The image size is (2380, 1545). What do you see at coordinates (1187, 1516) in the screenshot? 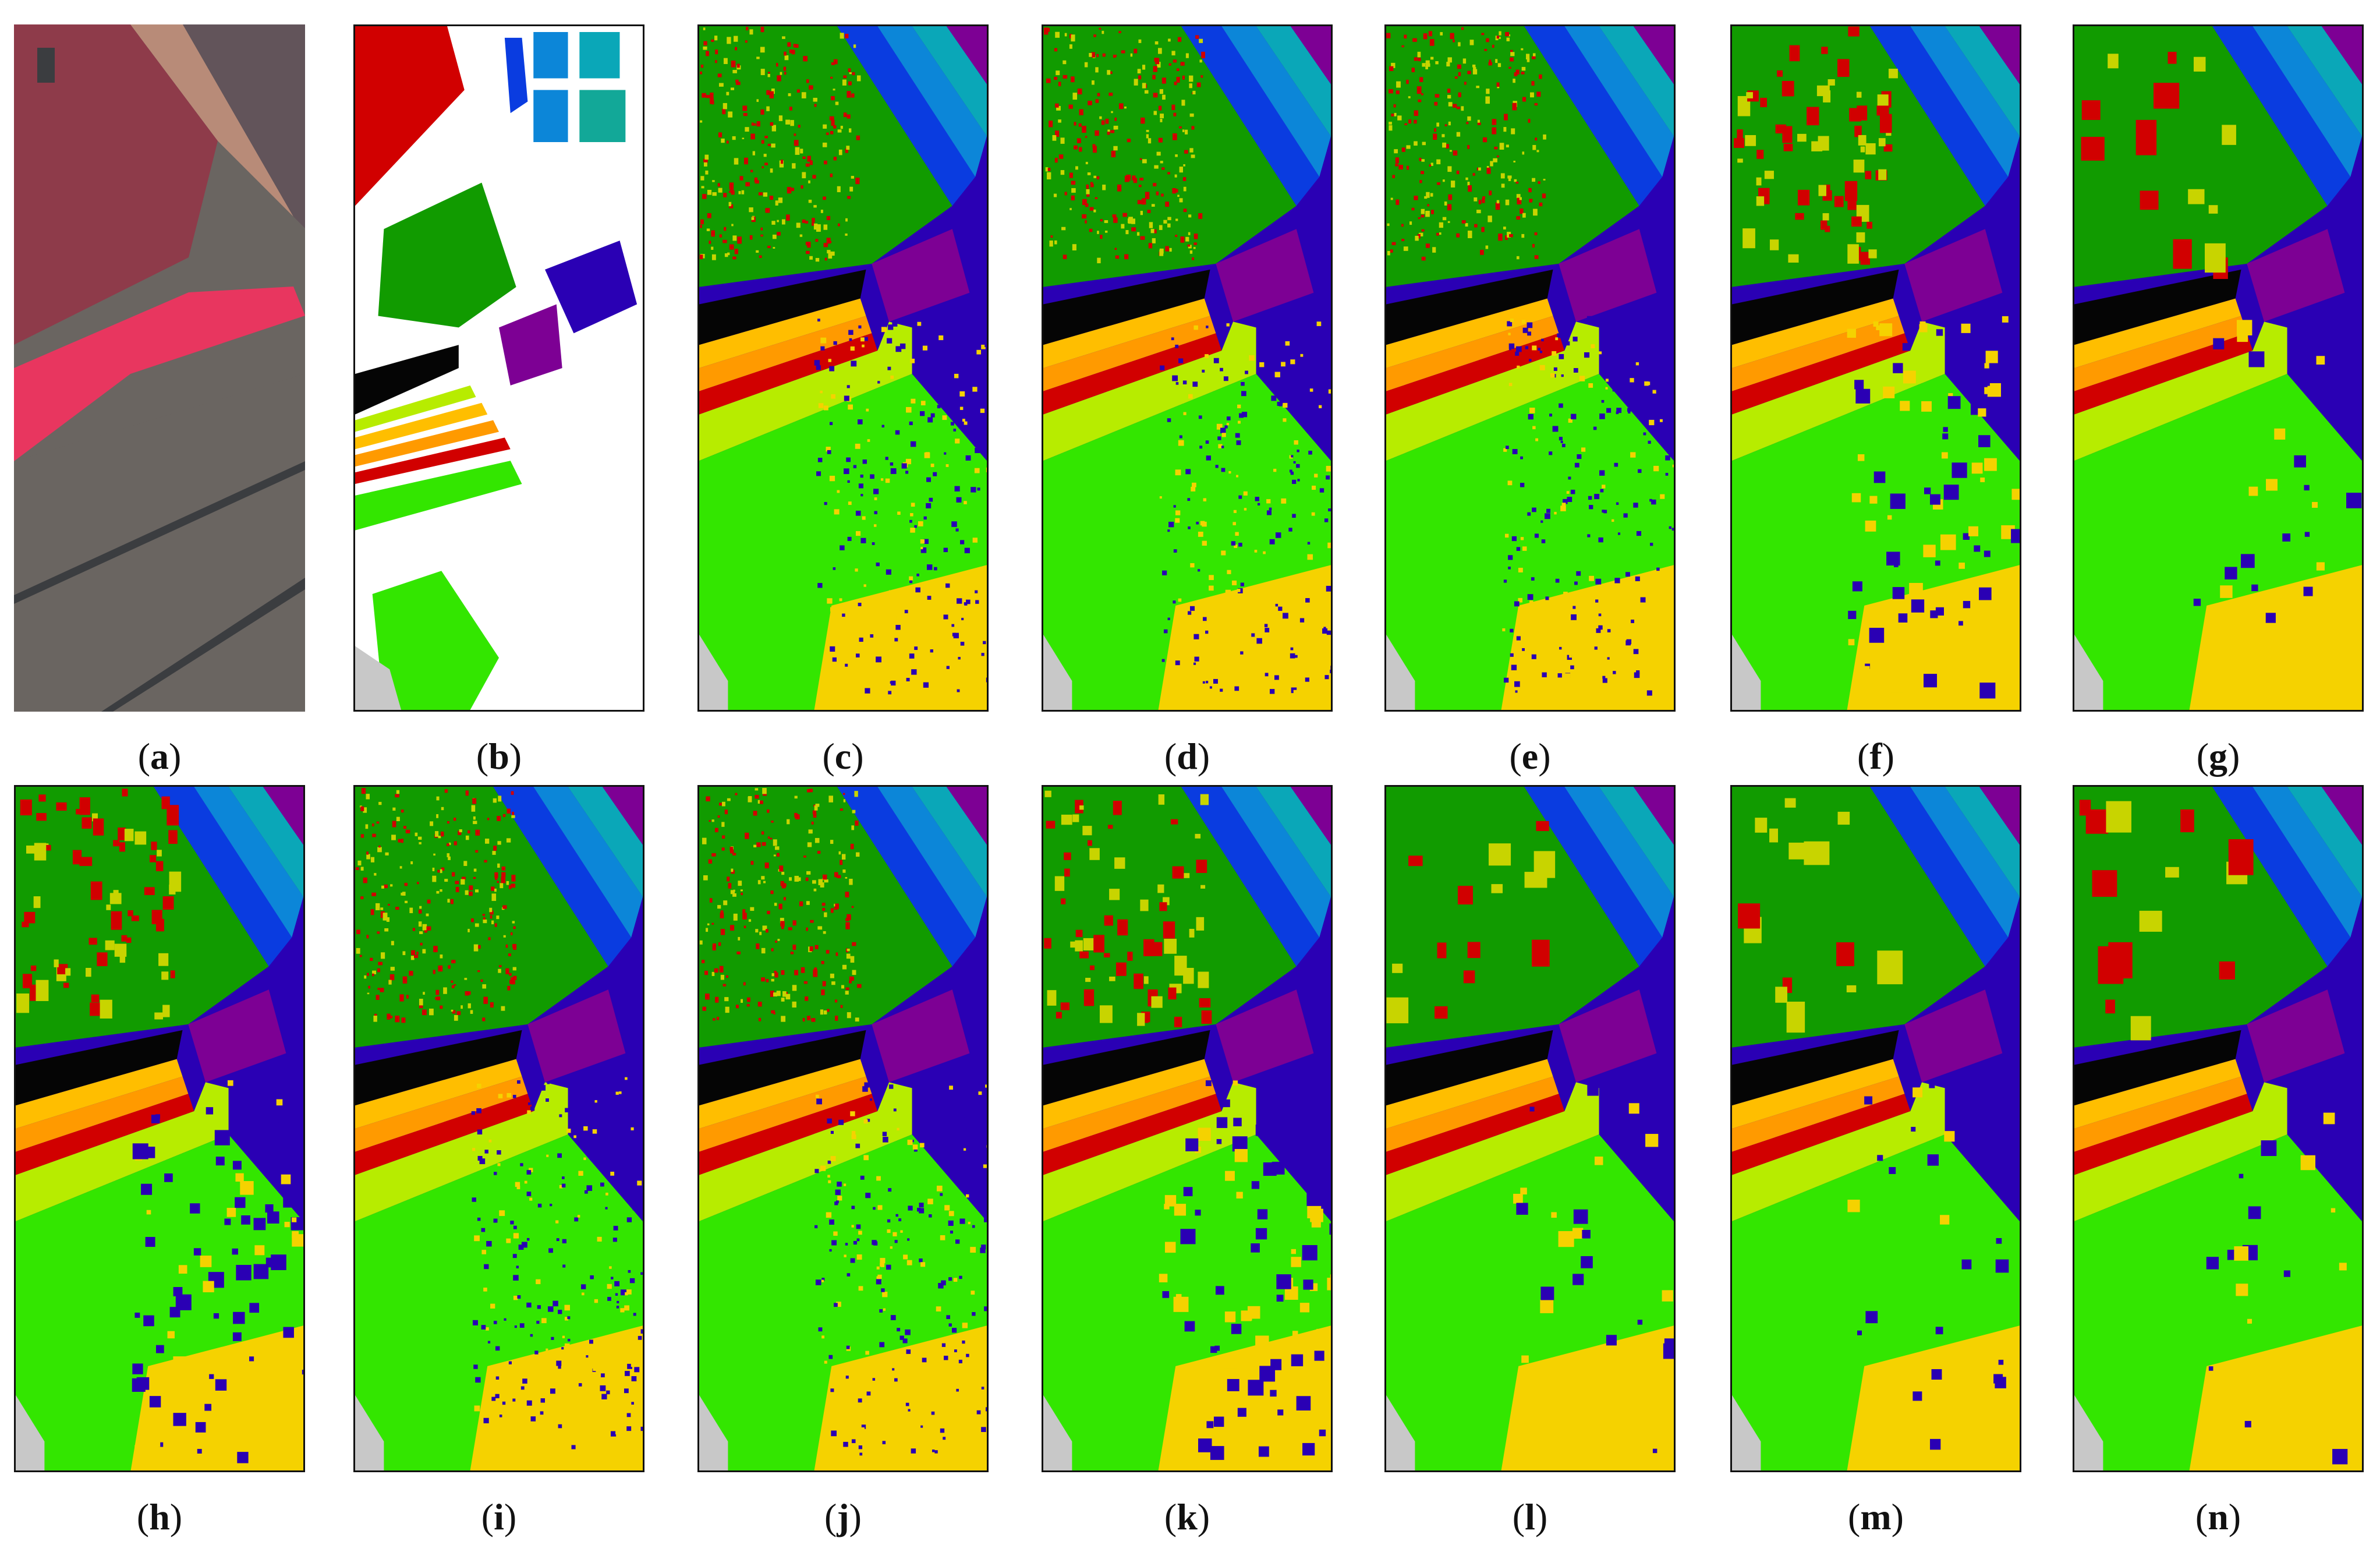
I see `panel-letter: k` at bounding box center [1187, 1516].